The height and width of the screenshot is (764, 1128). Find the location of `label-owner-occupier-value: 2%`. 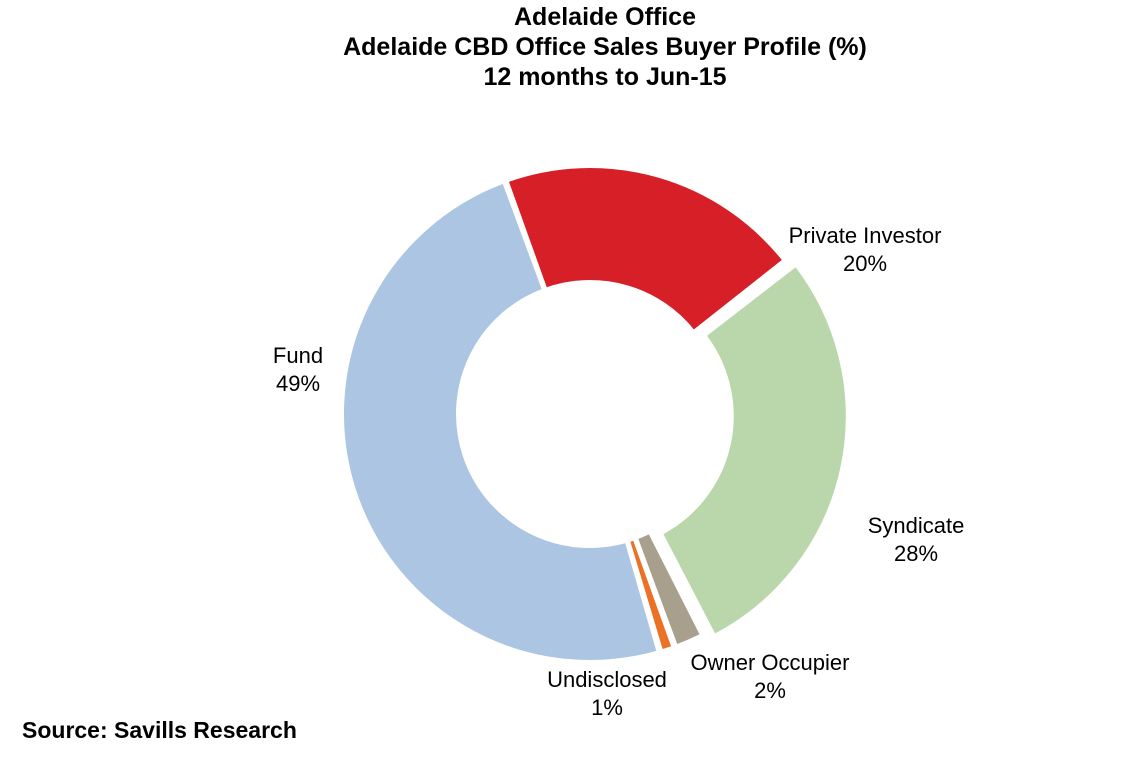

label-owner-occupier-value: 2% is located at coordinates (770, 690).